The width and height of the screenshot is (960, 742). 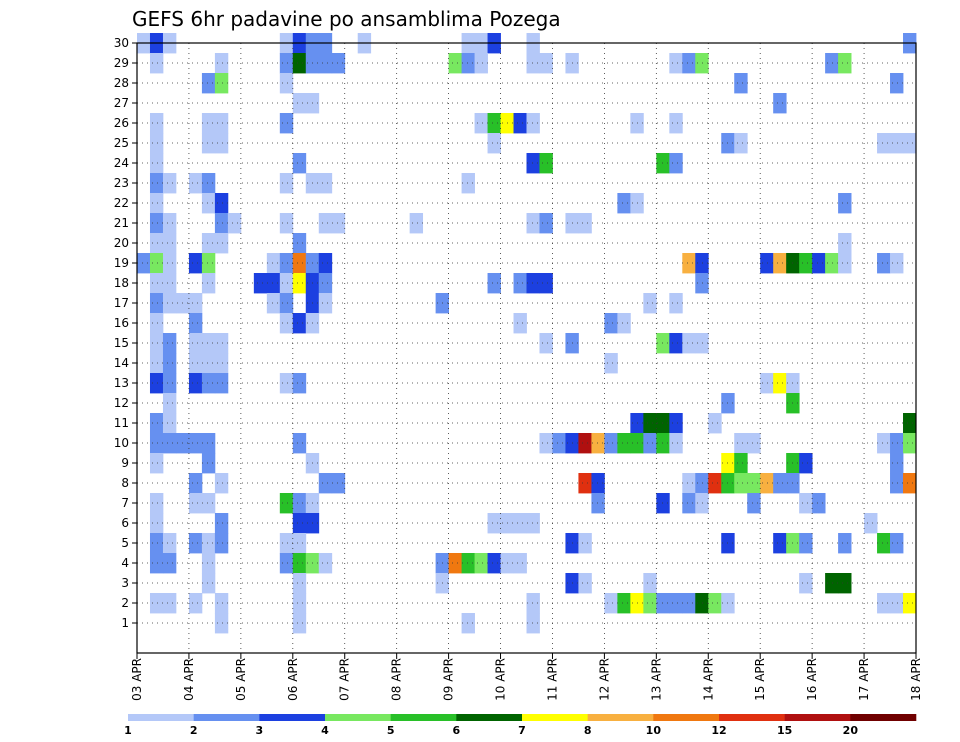 What do you see at coordinates (189, 679) in the screenshot?
I see `x-tick-label: 04 APR` at bounding box center [189, 679].